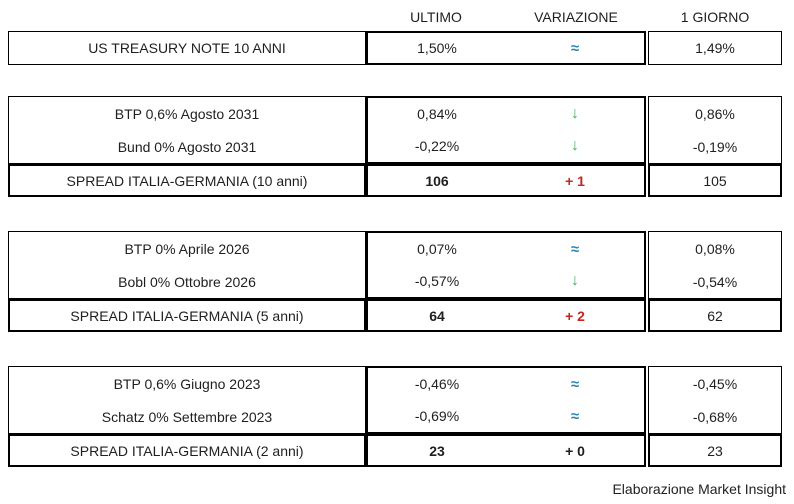  Describe the element at coordinates (506, 450) in the screenshot. I see `spread-values-box: 23 + 0` at that location.